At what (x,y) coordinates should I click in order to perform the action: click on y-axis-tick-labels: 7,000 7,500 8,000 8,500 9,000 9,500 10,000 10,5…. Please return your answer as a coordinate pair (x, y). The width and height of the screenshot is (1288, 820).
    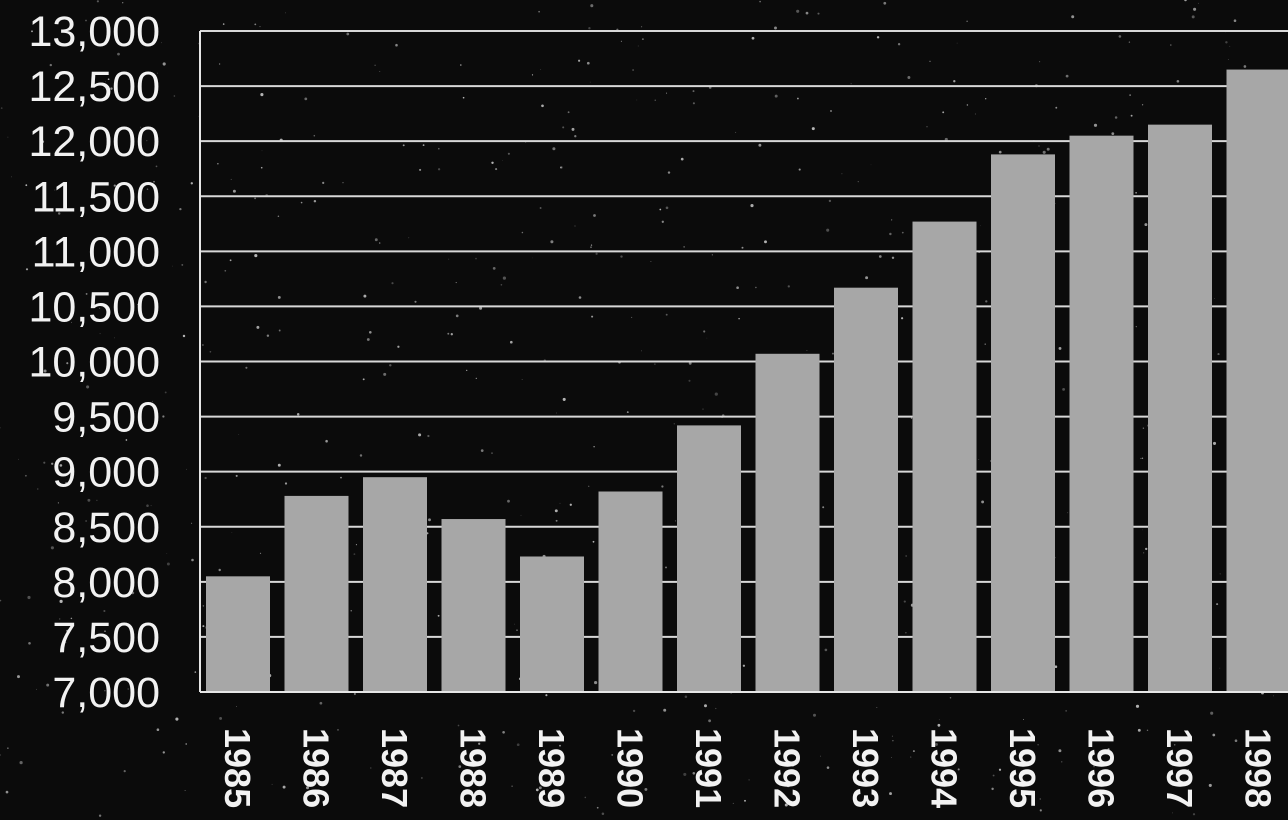
    Looking at the image, I should click on (94, 362).